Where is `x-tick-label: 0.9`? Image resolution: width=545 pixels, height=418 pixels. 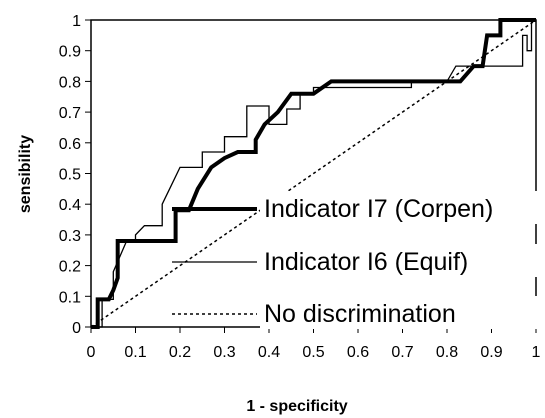 x-tick-label: 0.9 is located at coordinates (491, 352).